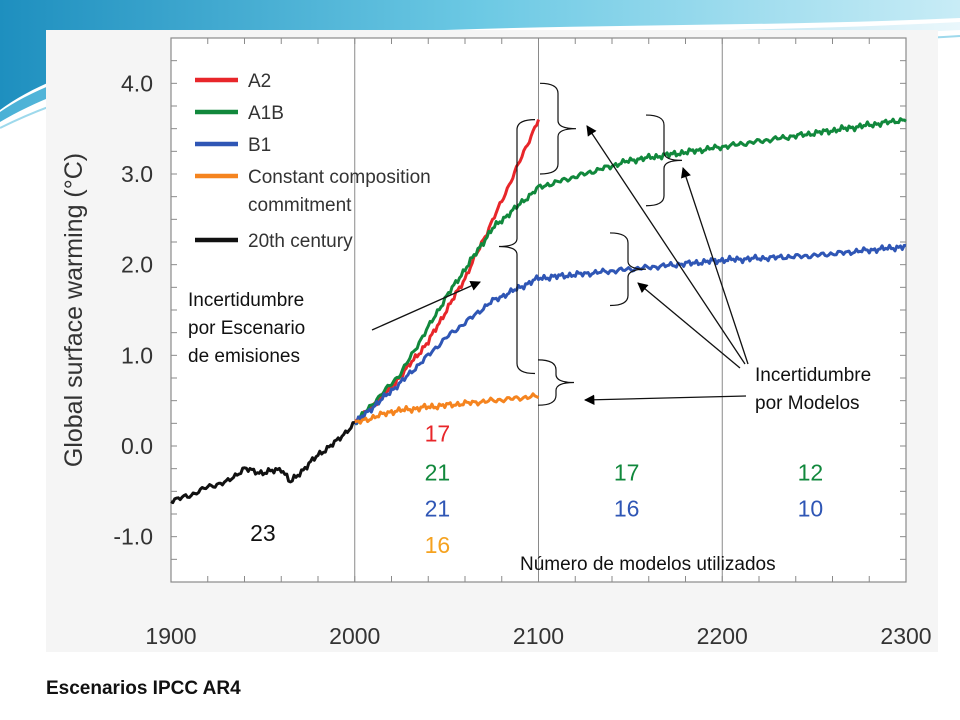  Describe the element at coordinates (558, 128) in the screenshot. I see `model-brace-a2` at that location.